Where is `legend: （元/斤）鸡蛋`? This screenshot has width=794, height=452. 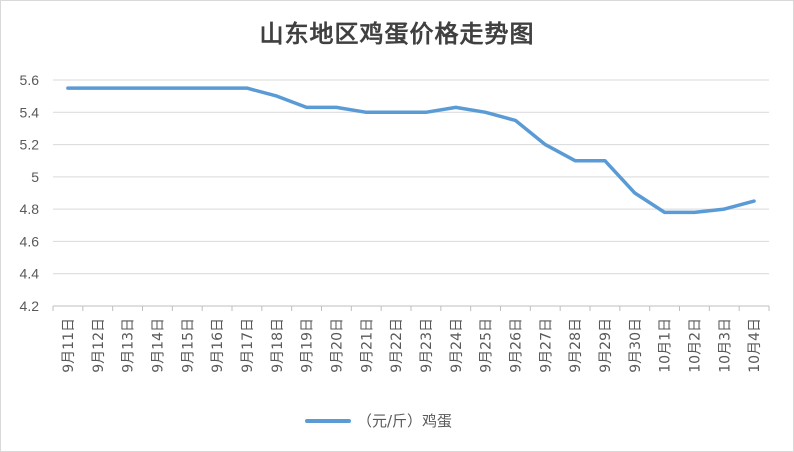 legend: （元/斤）鸡蛋 is located at coordinates (378, 421).